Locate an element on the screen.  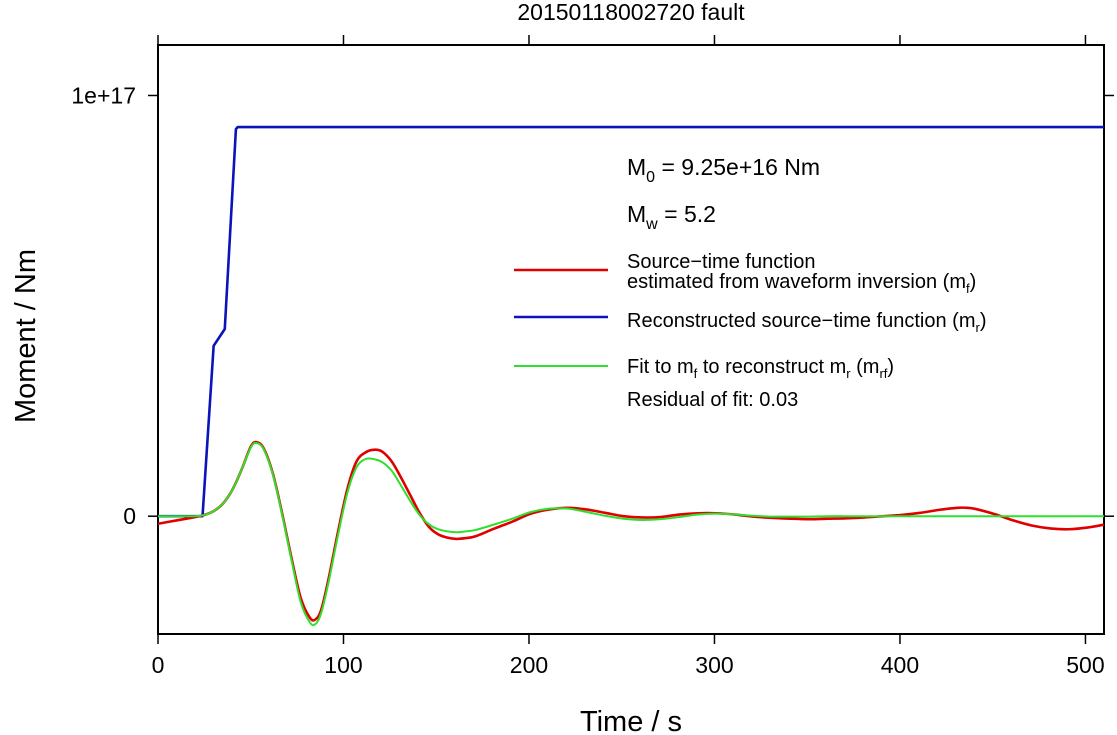
mw-annotation: Mw = 5.2 is located at coordinates (671, 217).